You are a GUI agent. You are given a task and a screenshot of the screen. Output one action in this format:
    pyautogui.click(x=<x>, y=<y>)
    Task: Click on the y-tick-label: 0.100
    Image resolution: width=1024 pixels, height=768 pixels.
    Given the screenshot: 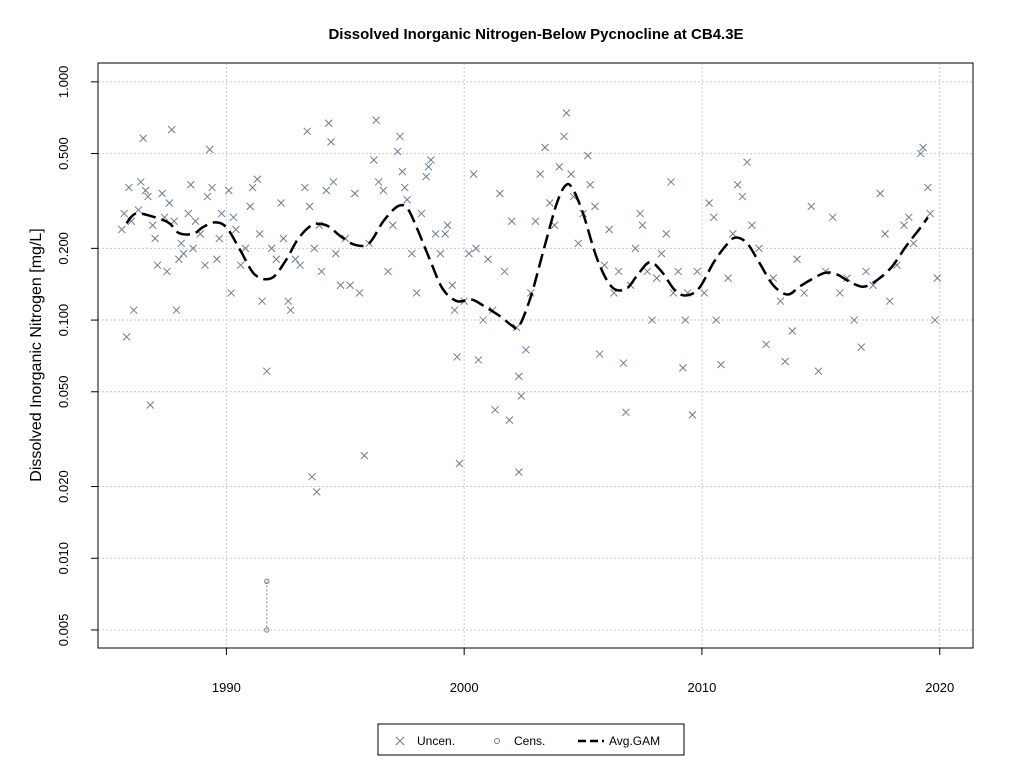 What is the action you would take?
    pyautogui.click(x=63, y=320)
    